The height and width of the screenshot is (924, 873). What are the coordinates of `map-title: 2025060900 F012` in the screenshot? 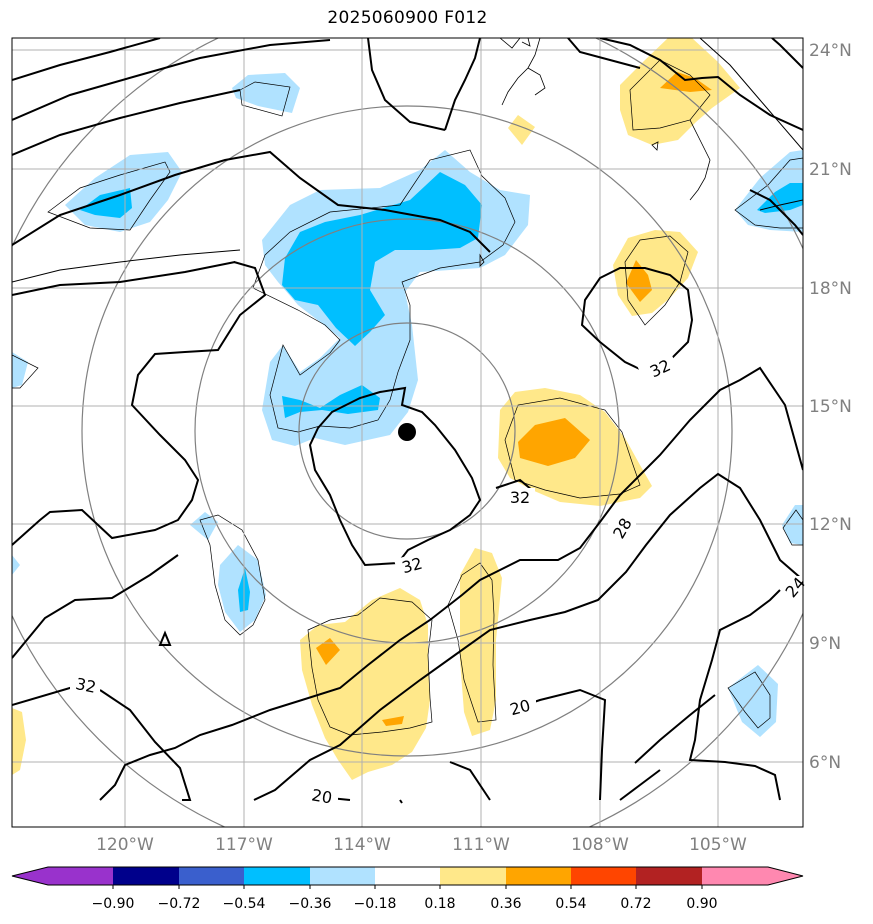 It's located at (407, 18).